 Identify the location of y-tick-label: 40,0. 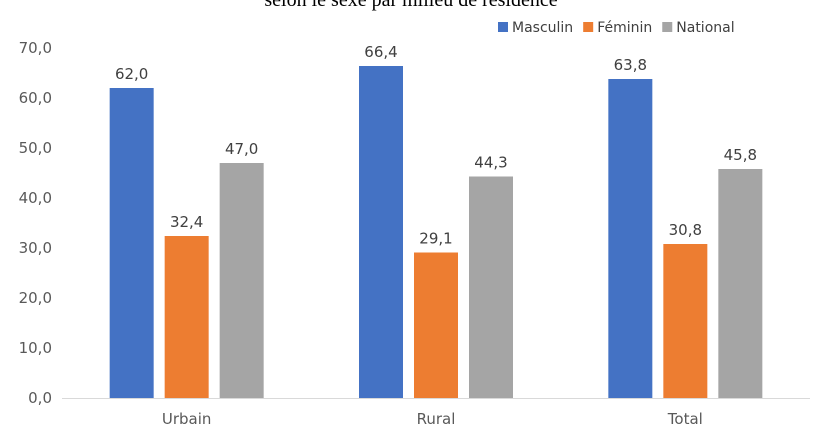
(35, 198).